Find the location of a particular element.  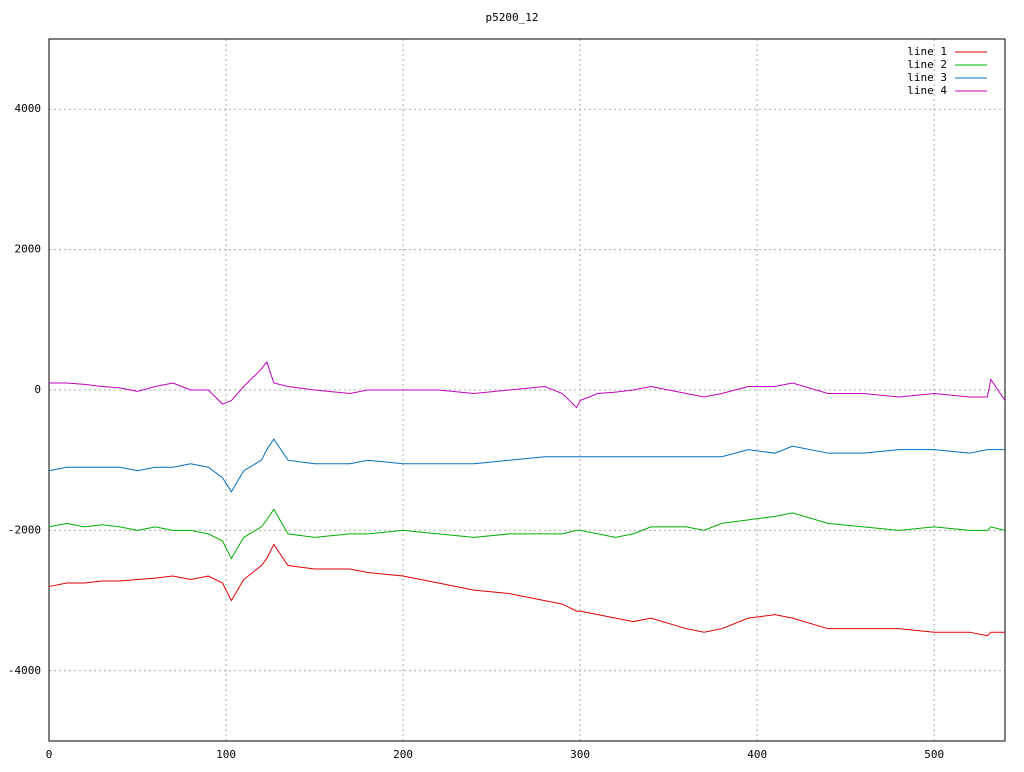

legend-label: line 1 is located at coordinates (927, 51).